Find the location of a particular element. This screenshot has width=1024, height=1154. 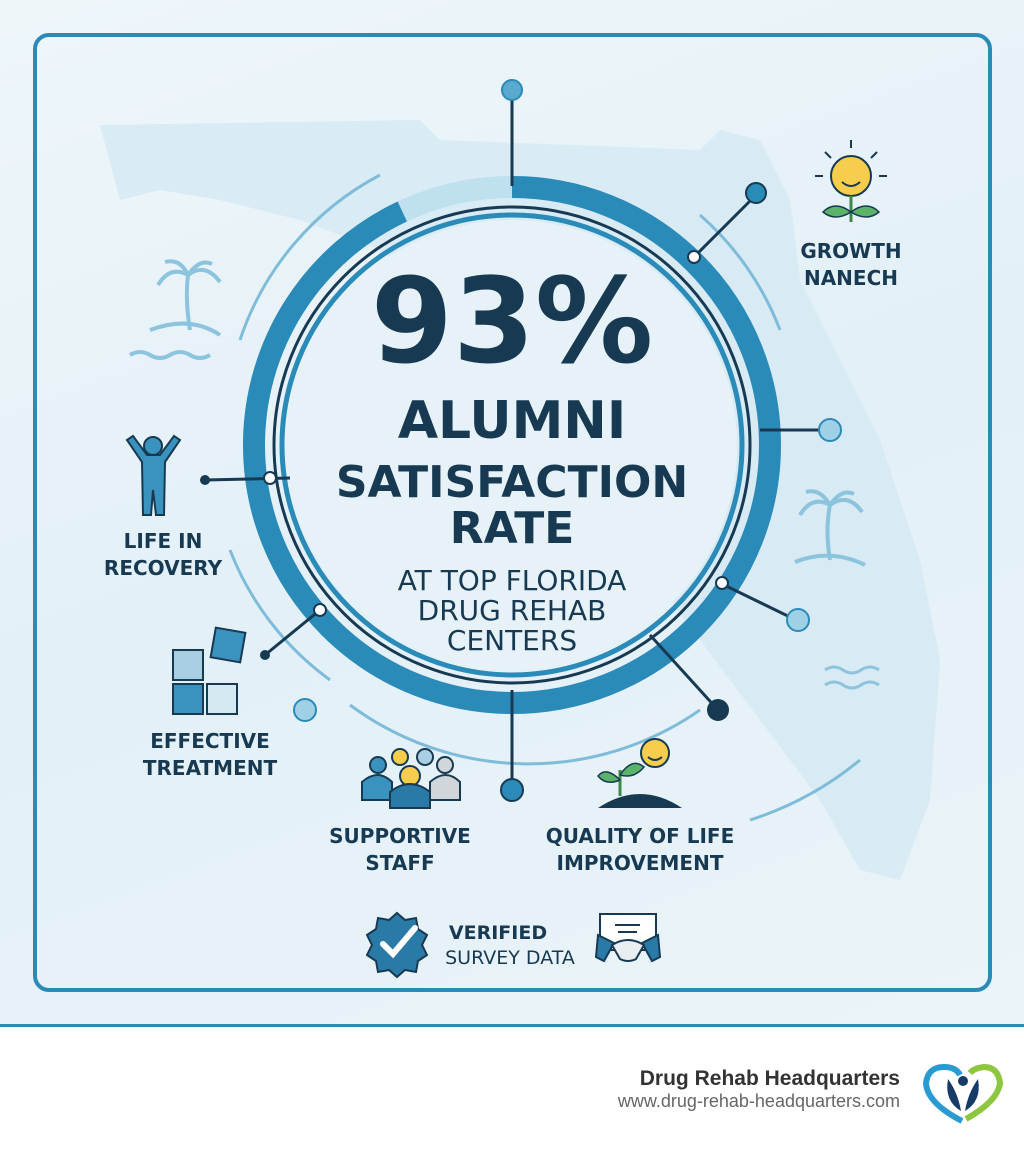

staff-label-line2: STAFF is located at coordinates (399, 863).